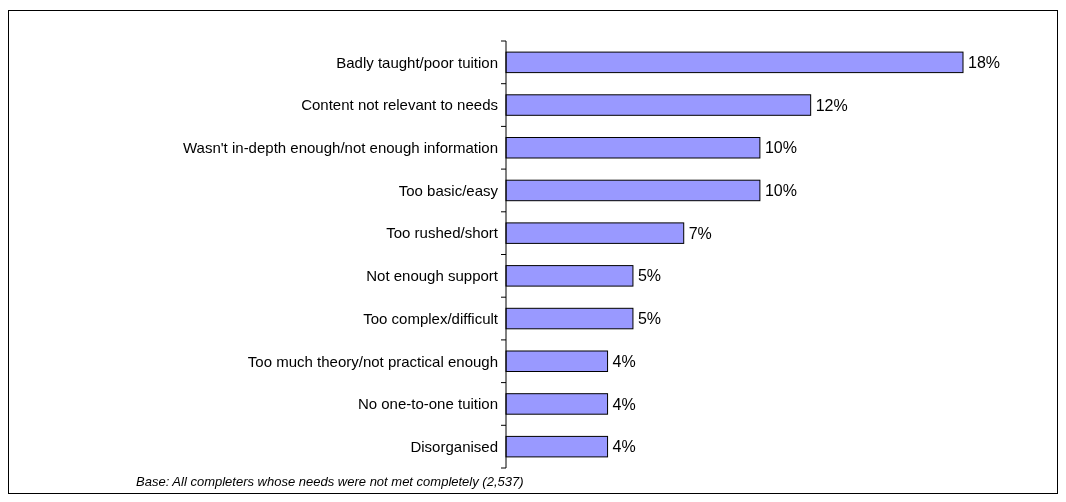  Describe the element at coordinates (427, 404) in the screenshot. I see `y-tick-label: No one-to-one tuition` at that location.